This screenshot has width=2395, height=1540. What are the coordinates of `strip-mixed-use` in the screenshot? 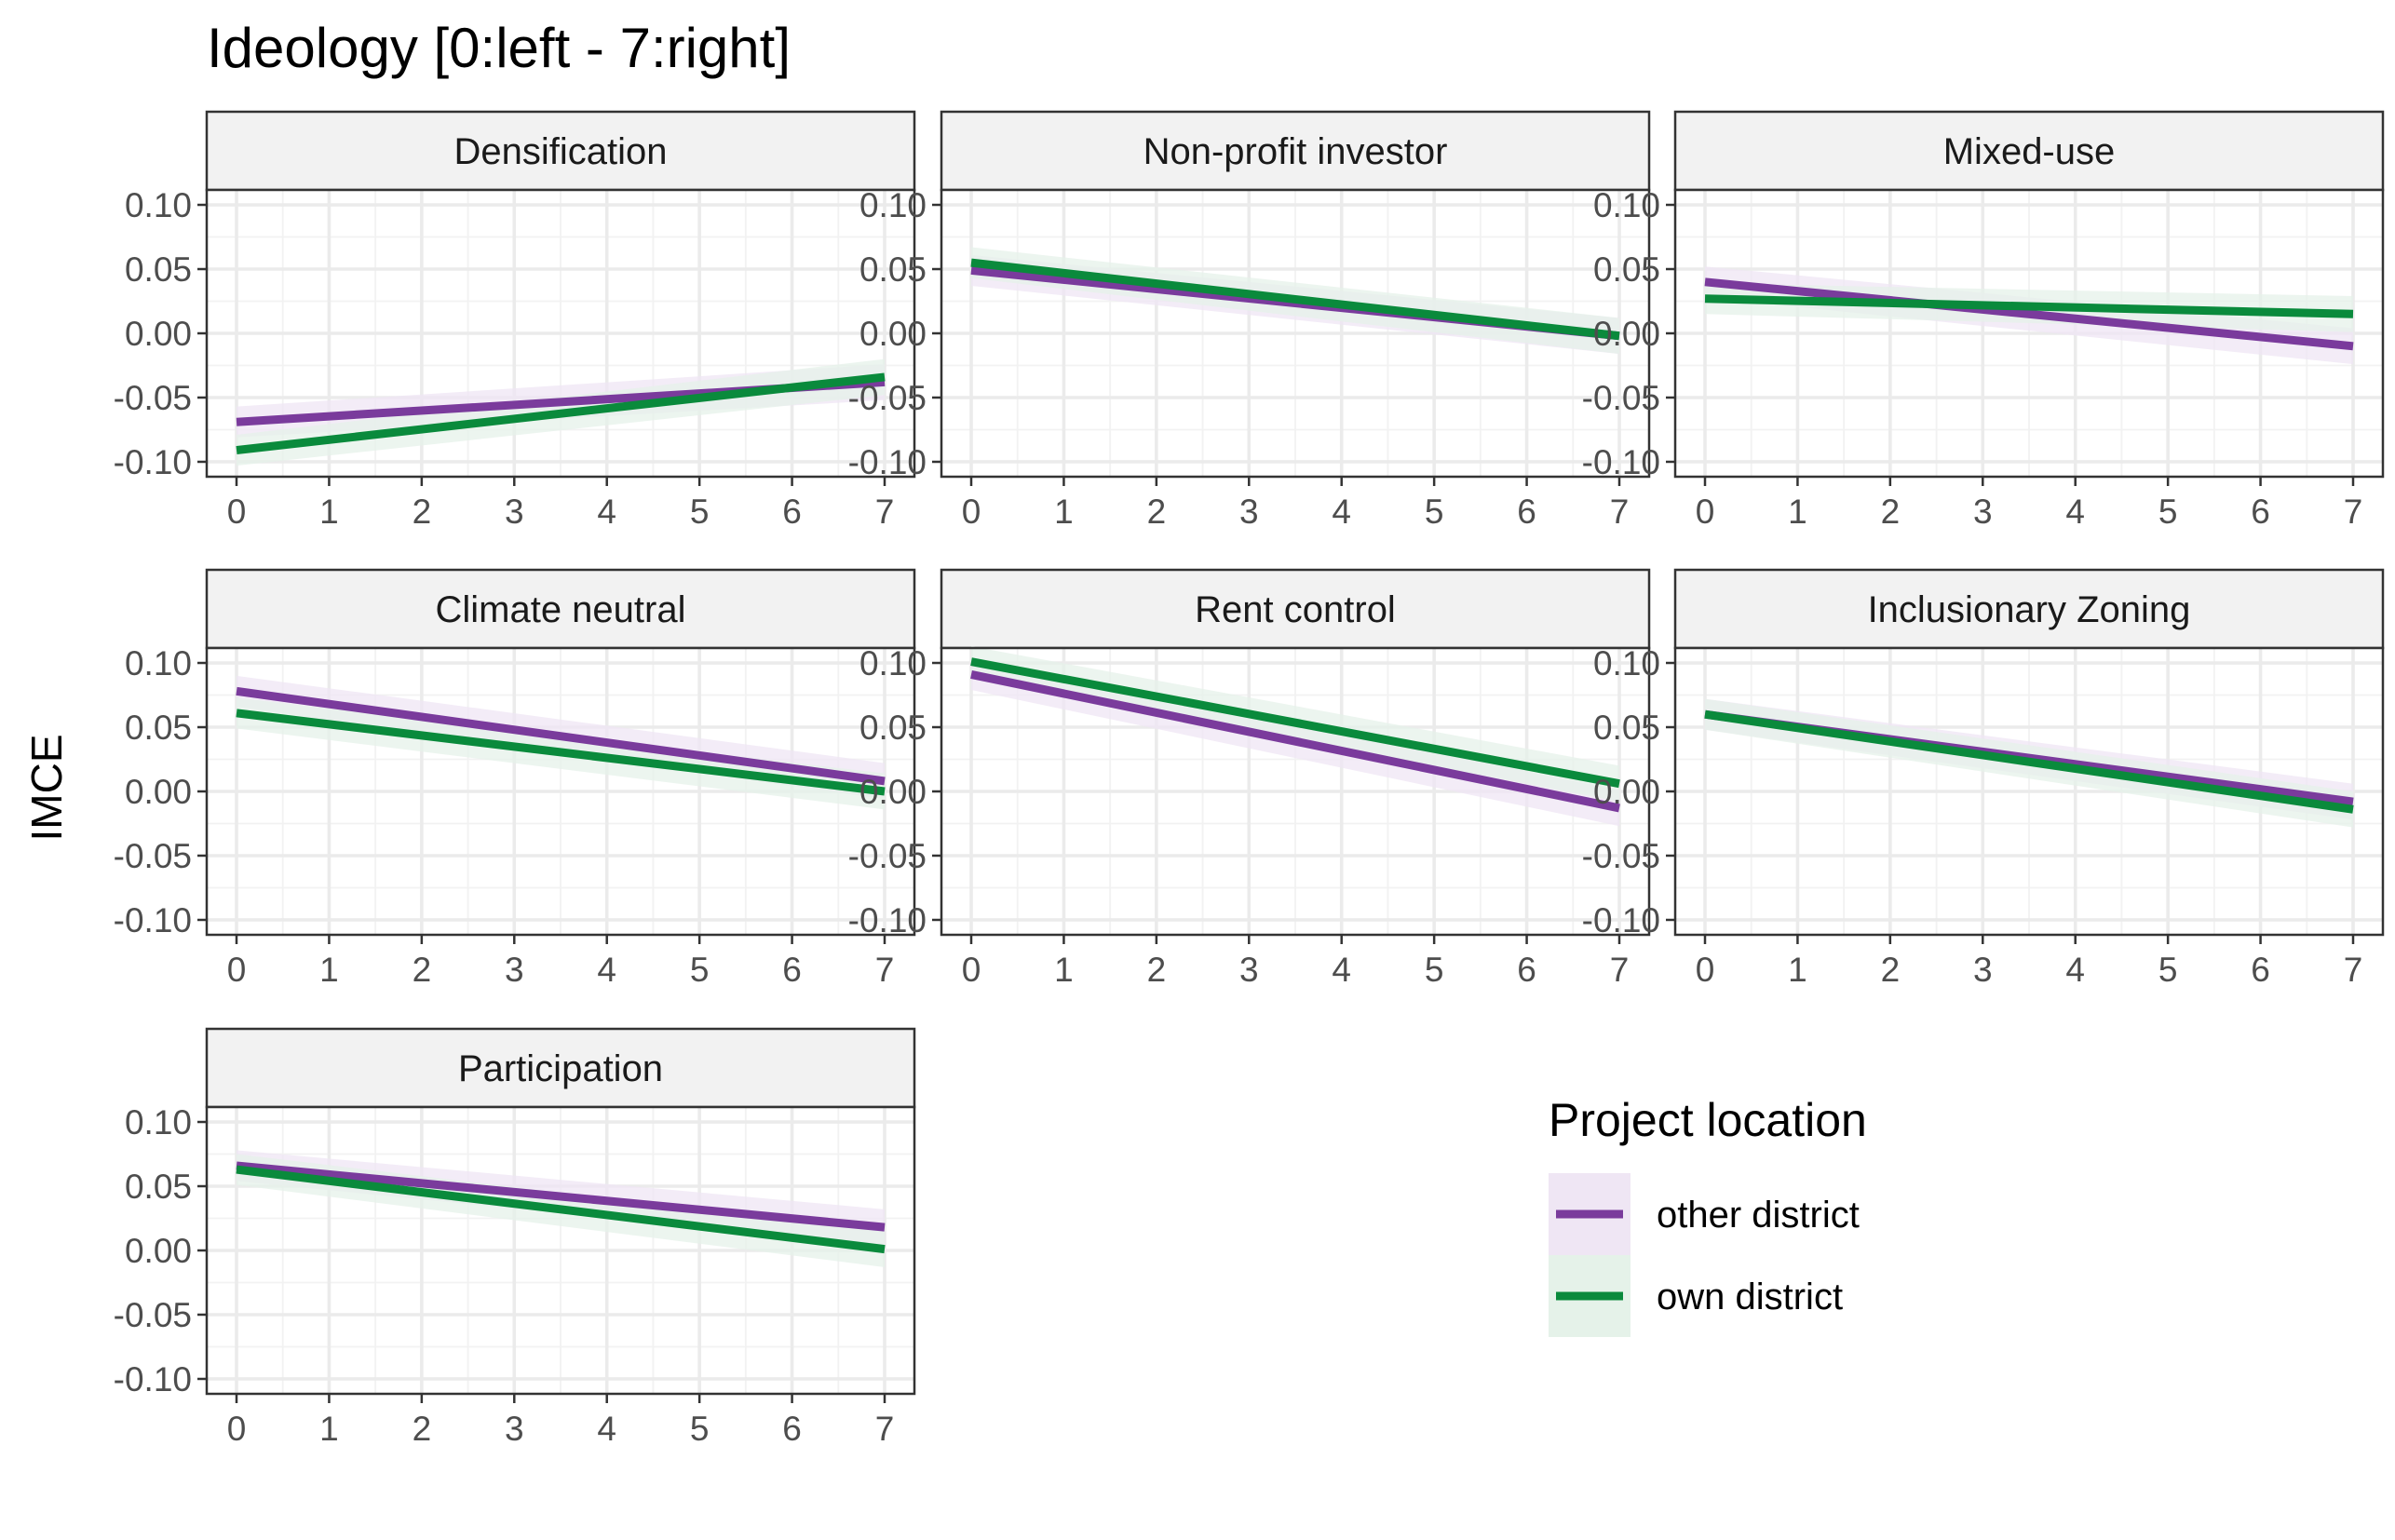 It's located at (2029, 151).